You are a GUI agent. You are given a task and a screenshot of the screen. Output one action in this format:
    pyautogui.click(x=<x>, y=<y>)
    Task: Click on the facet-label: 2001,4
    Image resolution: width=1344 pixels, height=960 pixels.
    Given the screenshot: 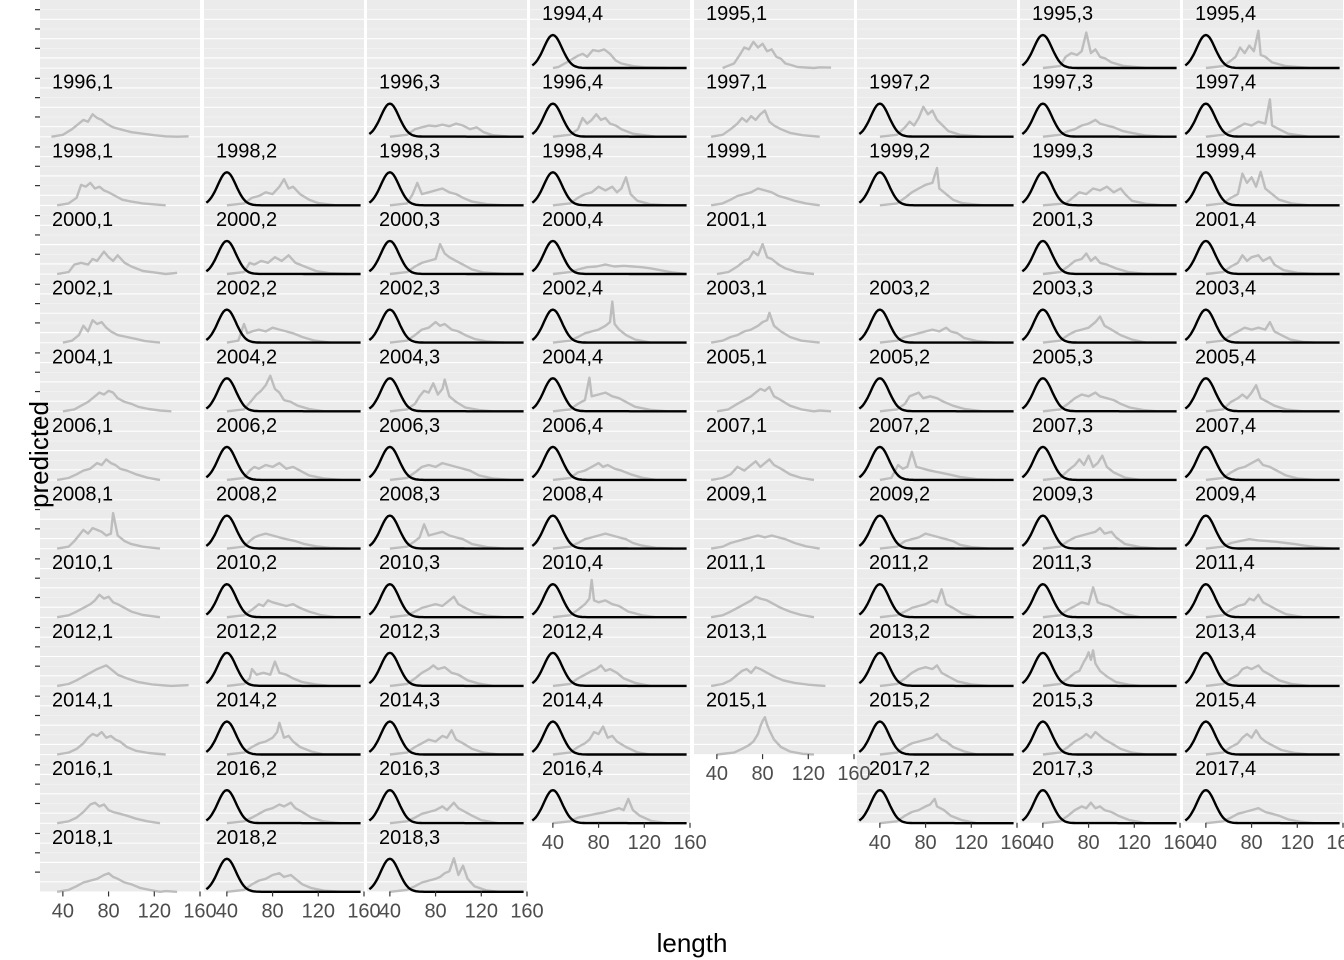 What is the action you would take?
    pyautogui.click(x=1225, y=220)
    